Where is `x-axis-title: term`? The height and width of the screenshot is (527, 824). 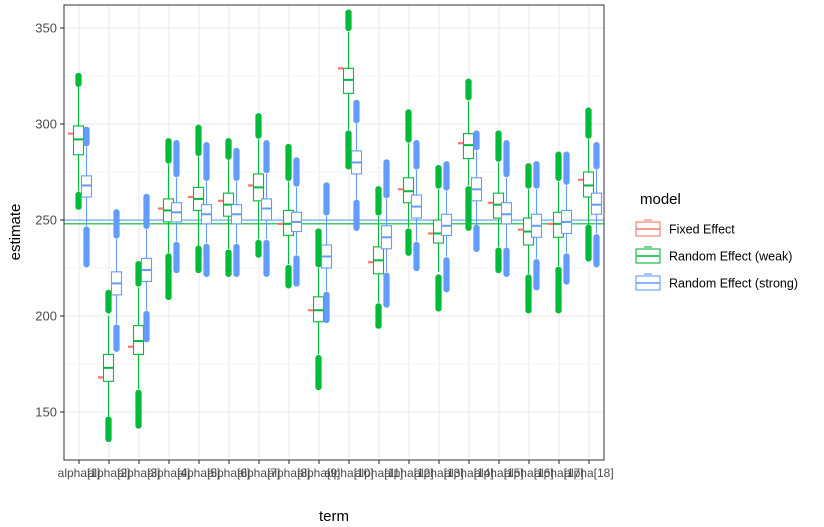 x-axis-title: term is located at coordinates (334, 516).